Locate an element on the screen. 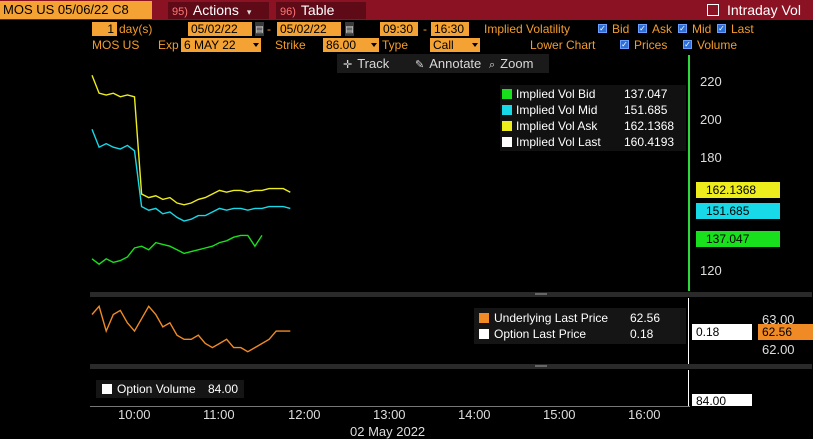 Image resolution: width=813 pixels, height=439 pixels. lower-volume-divider is located at coordinates (451, 366).